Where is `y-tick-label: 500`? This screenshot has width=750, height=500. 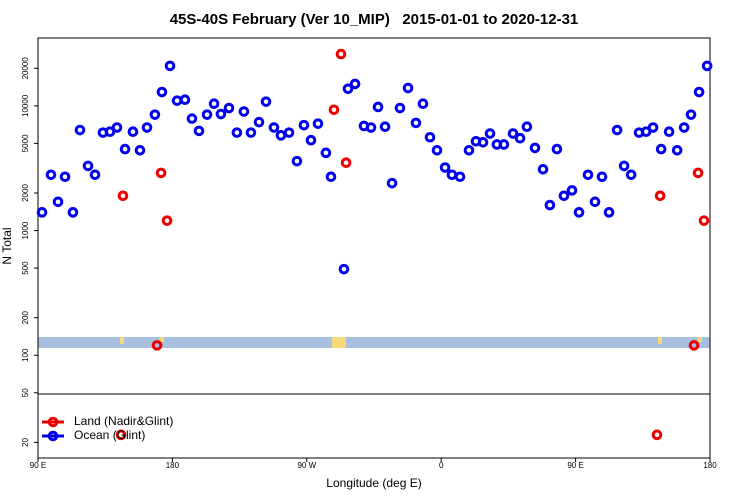
y-tick-label: 500 is located at coordinates (25, 268).